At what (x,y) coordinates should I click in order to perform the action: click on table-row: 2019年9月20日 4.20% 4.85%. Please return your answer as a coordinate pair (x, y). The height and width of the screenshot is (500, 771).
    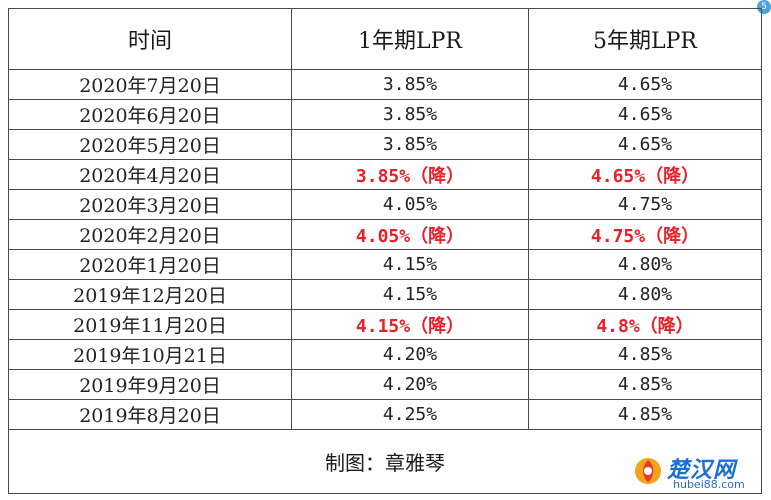
    Looking at the image, I should click on (385, 384).